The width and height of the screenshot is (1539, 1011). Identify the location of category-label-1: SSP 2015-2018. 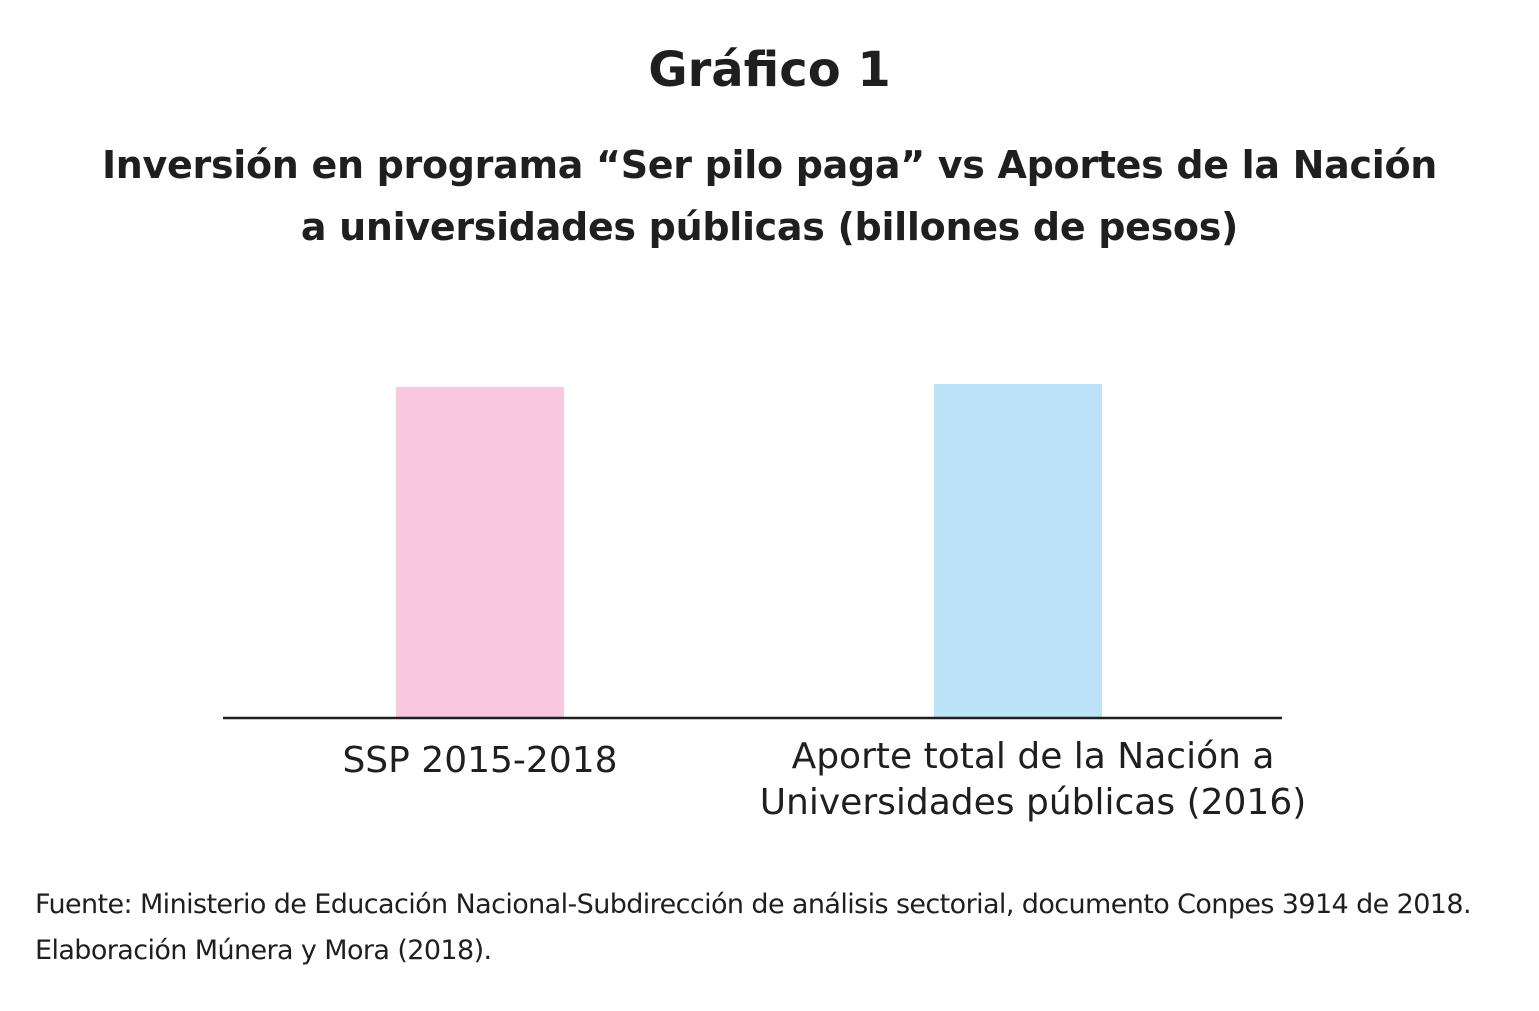
(479, 760).